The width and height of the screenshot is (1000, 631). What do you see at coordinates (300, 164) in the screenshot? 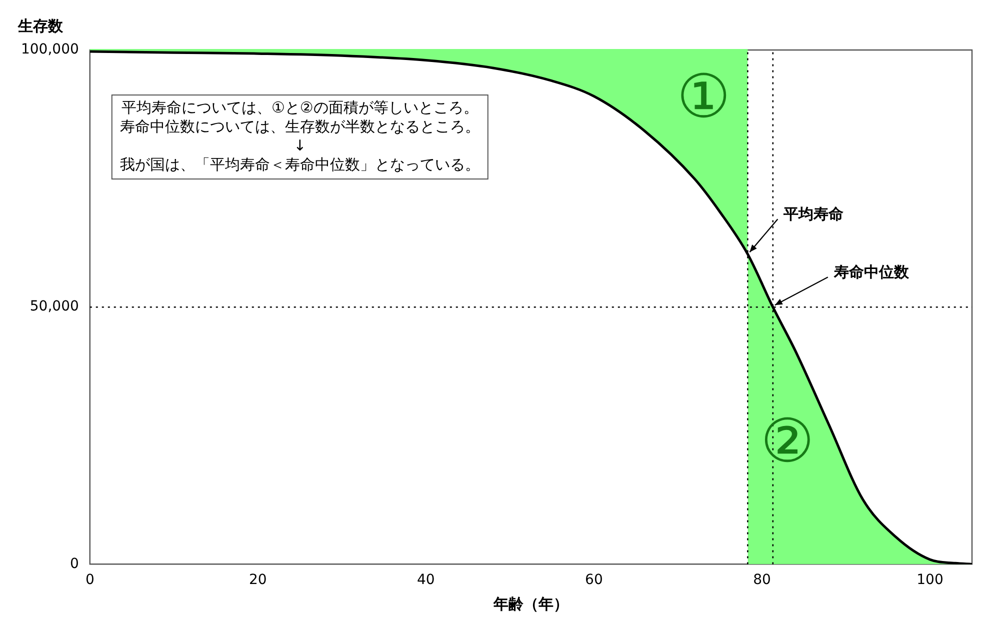
I see `annotation: 我が国は、「平均寿命＜寿命中位数」となっている。` at bounding box center [300, 164].